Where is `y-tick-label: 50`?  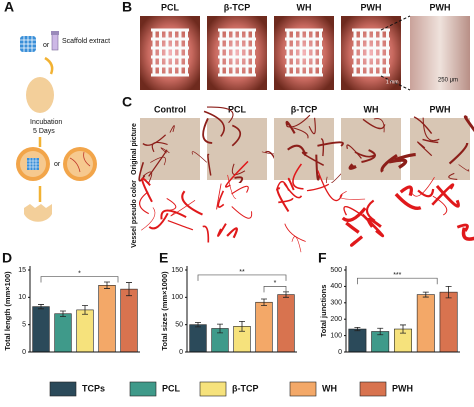
y-tick-label: 50 is located at coordinates (179, 325).